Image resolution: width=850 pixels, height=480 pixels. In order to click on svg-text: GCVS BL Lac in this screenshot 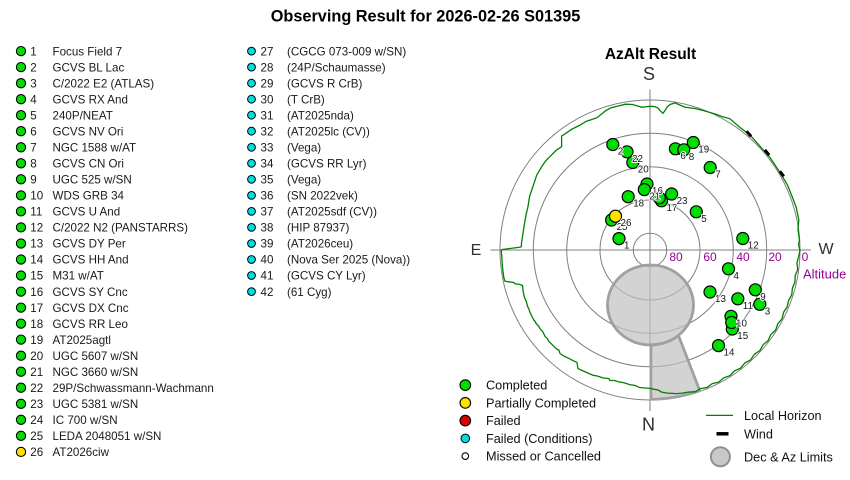, I will do `click(89, 67)`.